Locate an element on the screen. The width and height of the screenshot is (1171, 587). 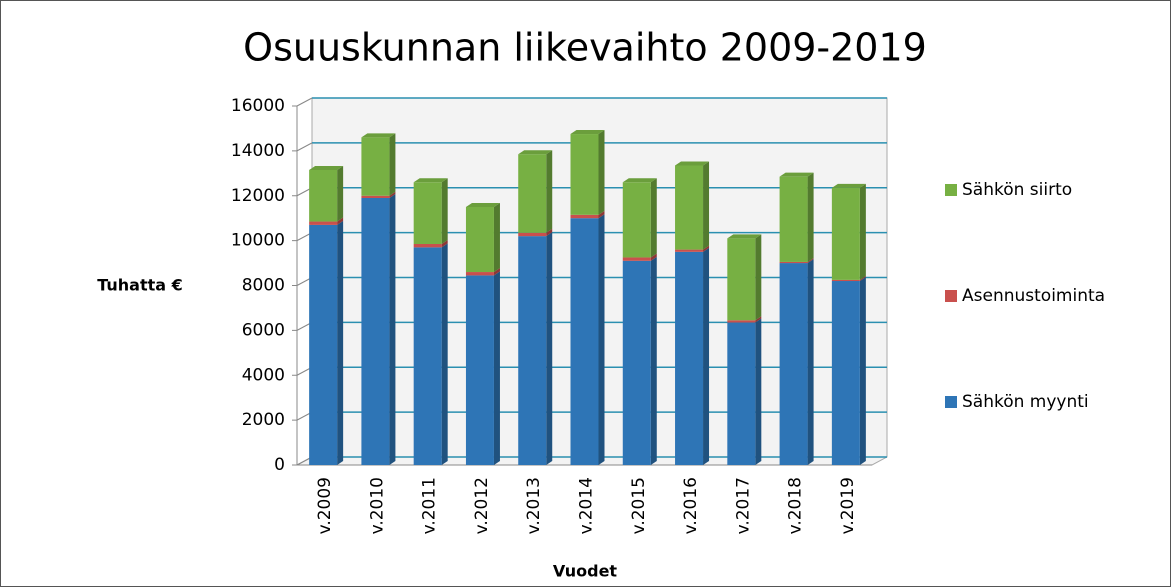
x-tick-label: v.2019 is located at coordinates (848, 505).